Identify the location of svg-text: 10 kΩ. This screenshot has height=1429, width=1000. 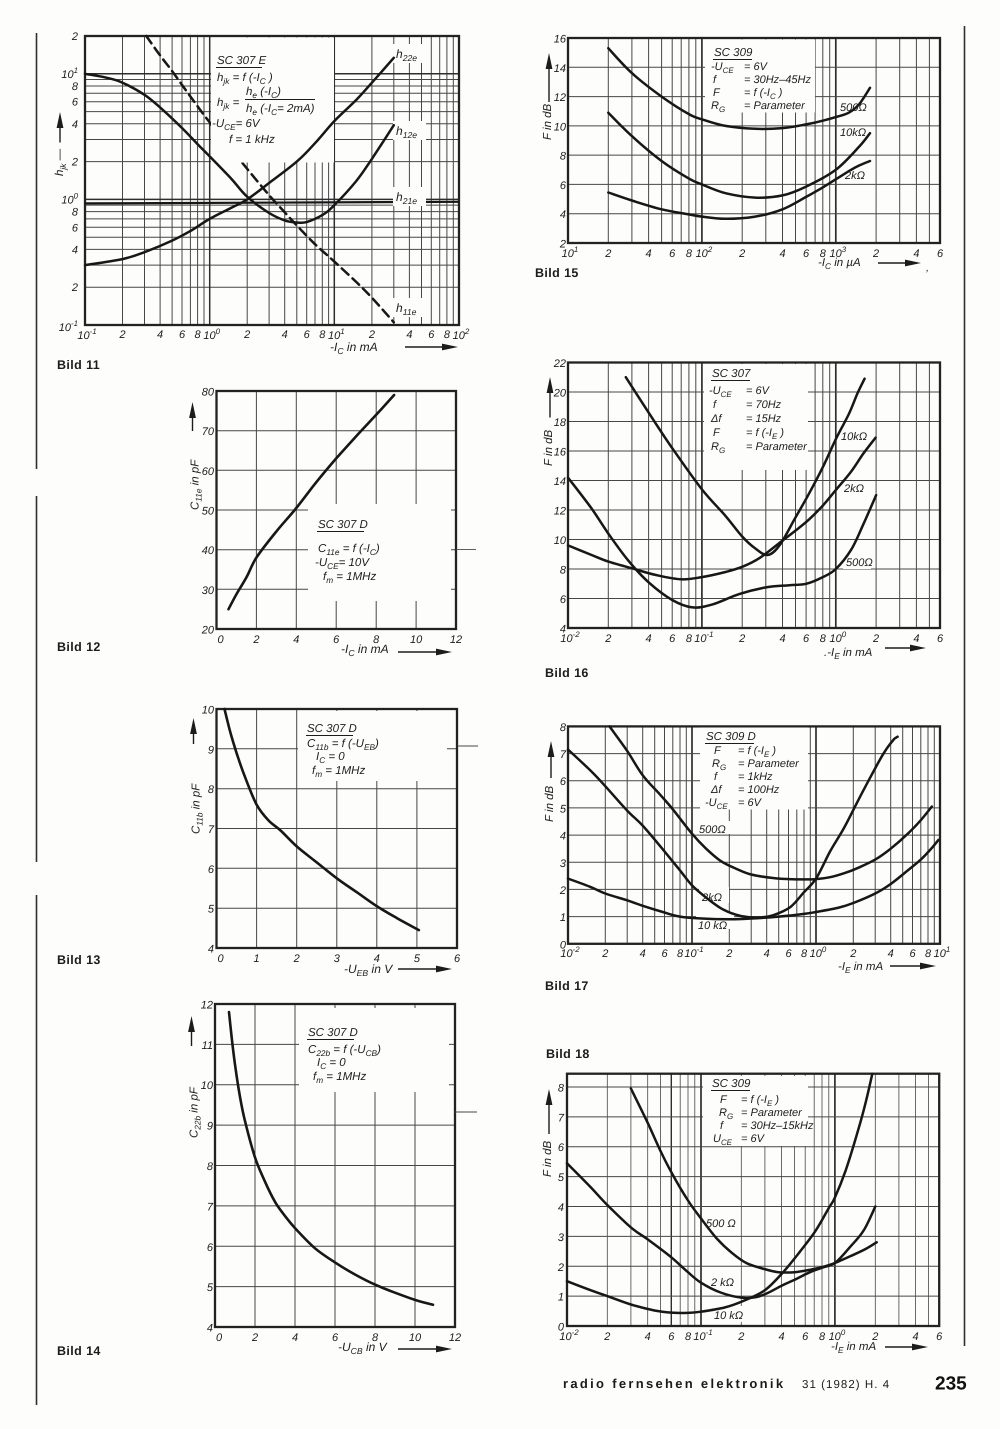
(712, 926).